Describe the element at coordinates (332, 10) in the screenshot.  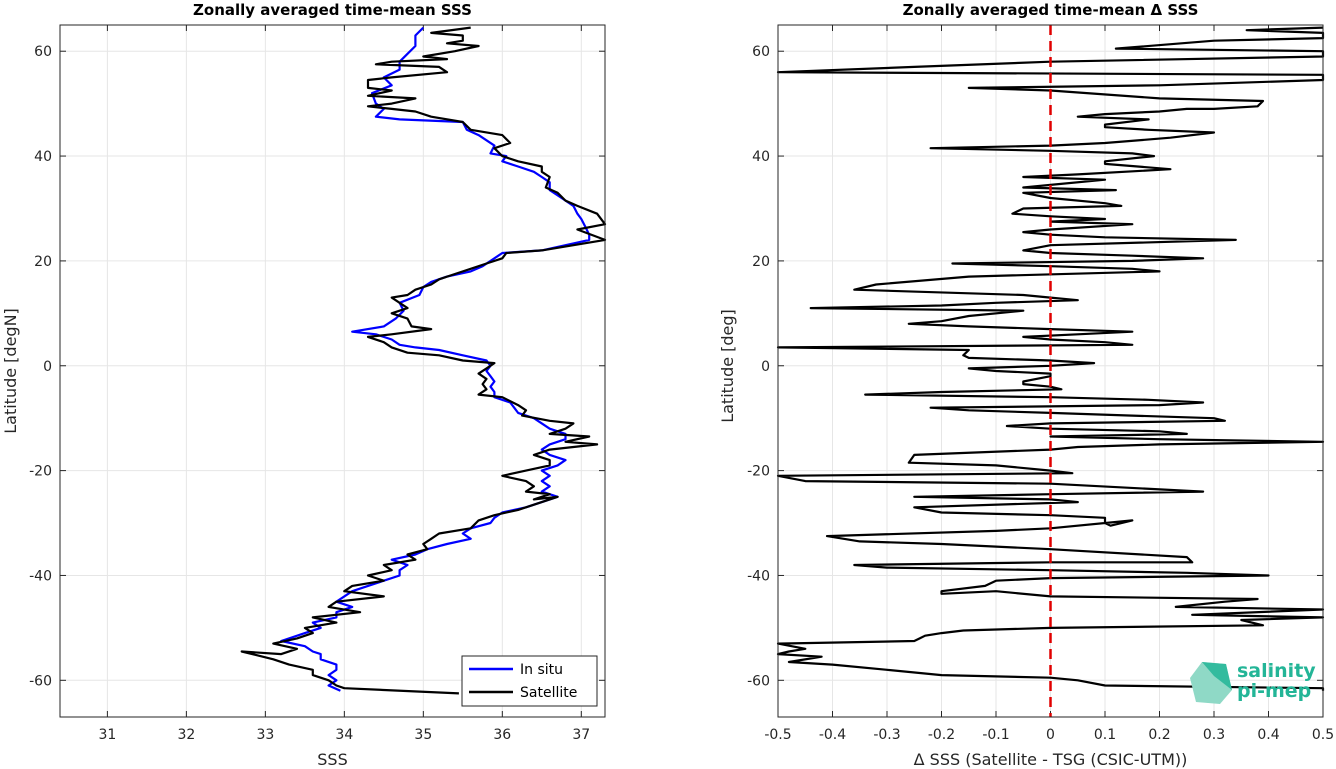
I see `sss-chart-title: Zonally averaged time-mean SSS` at that location.